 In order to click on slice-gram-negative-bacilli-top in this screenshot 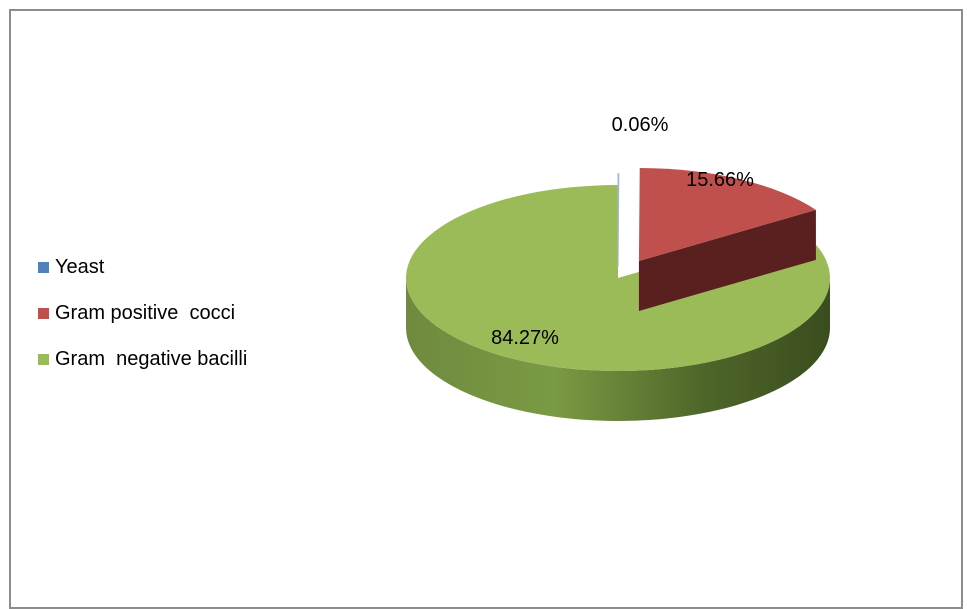, I will do `click(618, 278)`.